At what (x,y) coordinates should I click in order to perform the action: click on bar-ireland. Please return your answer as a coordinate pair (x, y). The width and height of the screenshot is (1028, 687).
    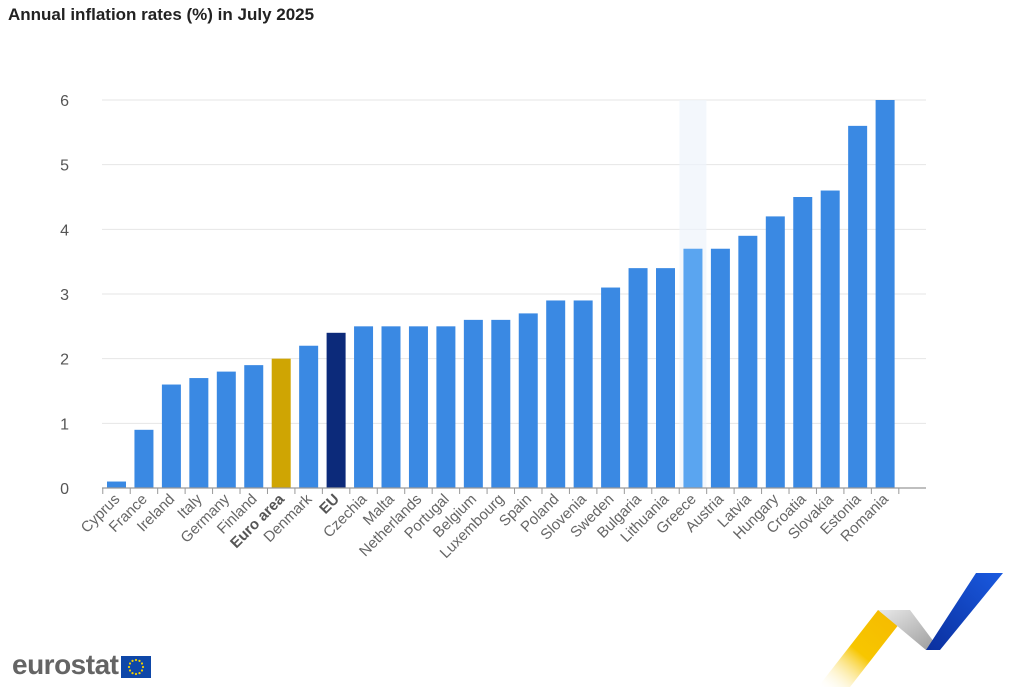
    Looking at the image, I should click on (171, 436).